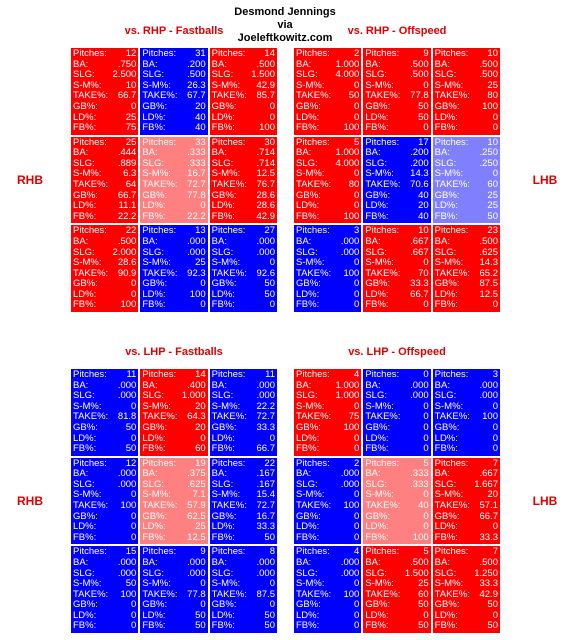 The height and width of the screenshot is (640, 570). I want to click on stat-value: 50, so click(492, 216).